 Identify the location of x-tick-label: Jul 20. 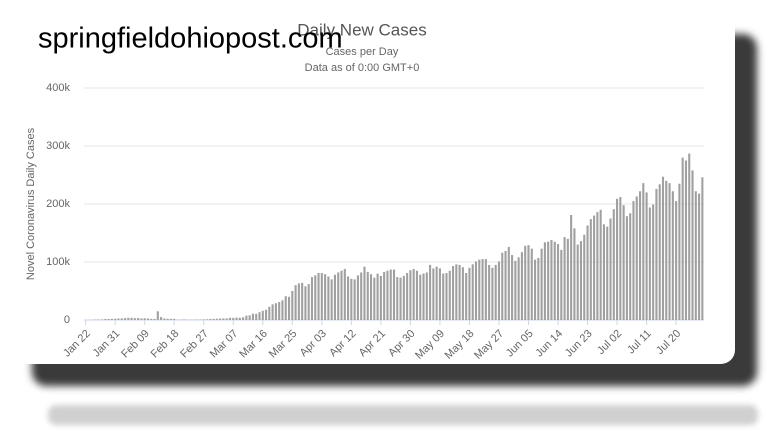
(668, 342).